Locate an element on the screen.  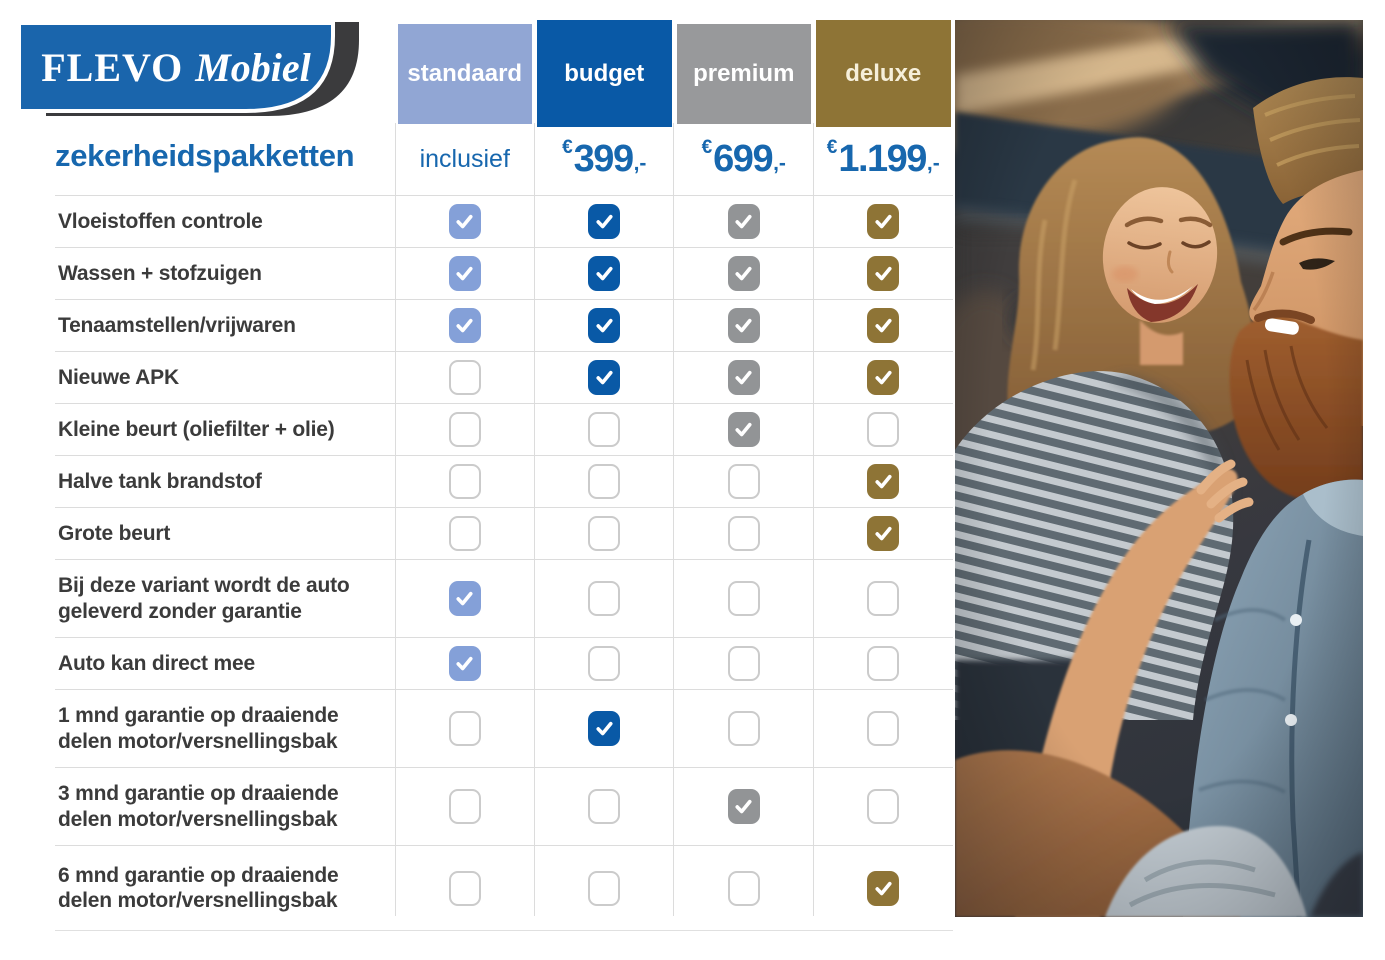
logo-text: FLEVO Mobiel is located at coordinates (176, 67).